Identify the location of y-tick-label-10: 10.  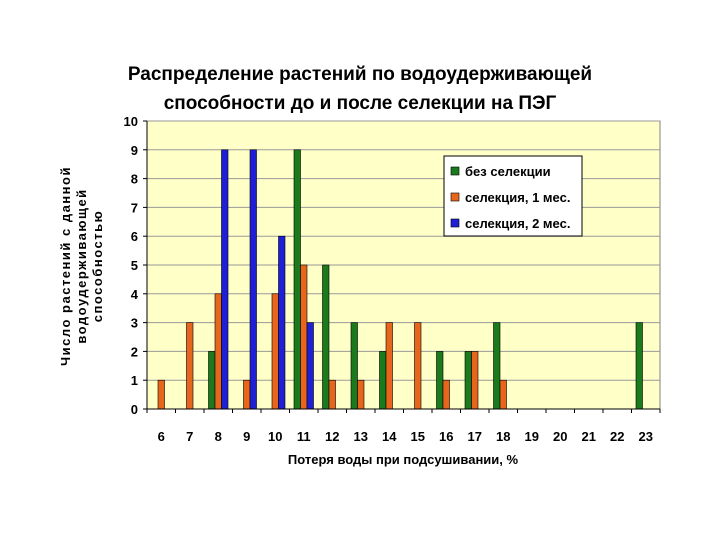
(131, 121).